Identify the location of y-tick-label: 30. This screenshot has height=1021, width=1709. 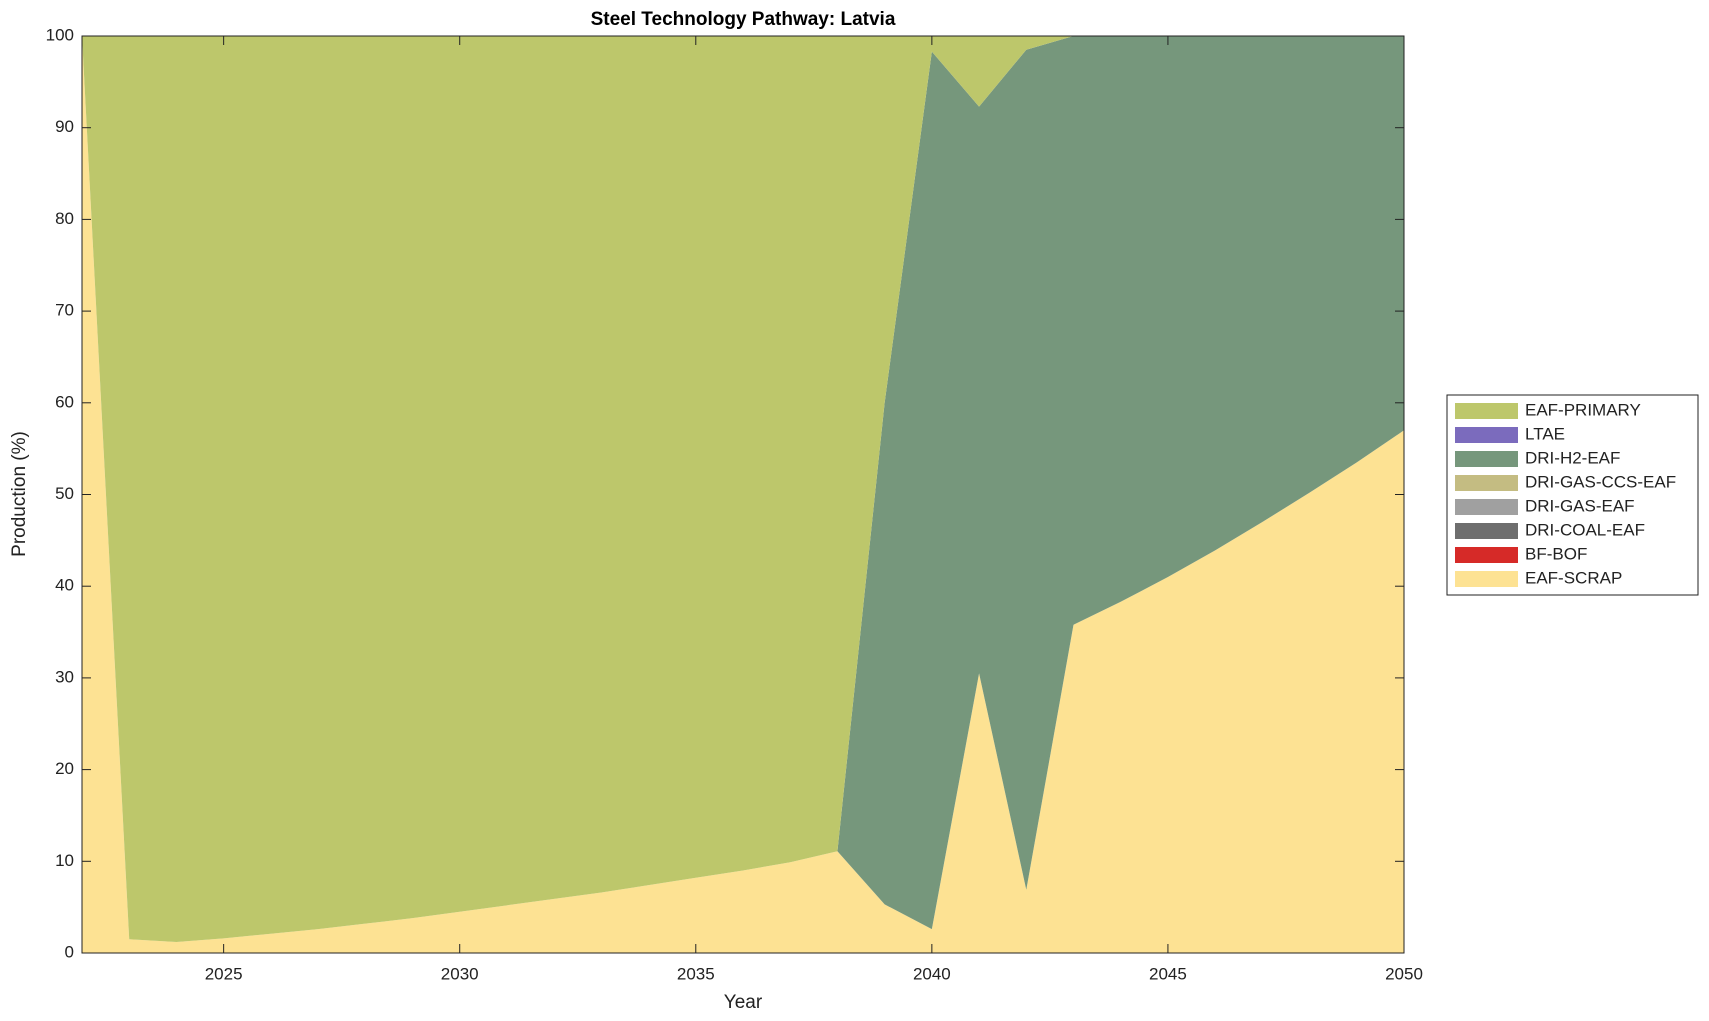
(64, 676).